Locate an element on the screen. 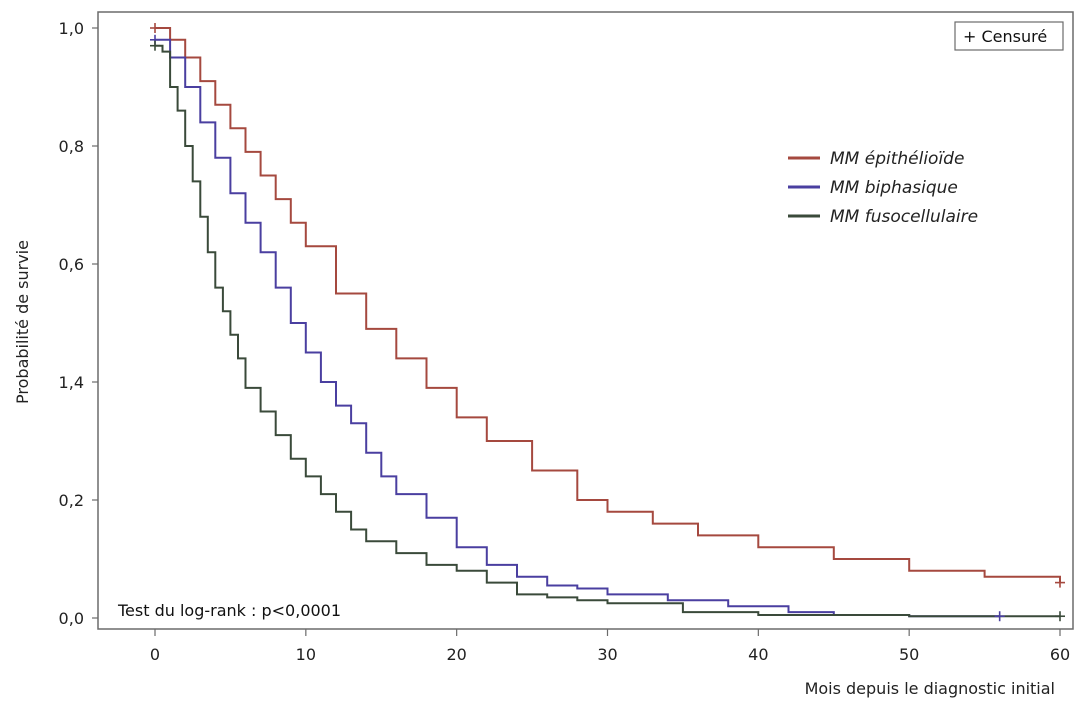  y-tick-label: 0,0 is located at coordinates (71, 618).